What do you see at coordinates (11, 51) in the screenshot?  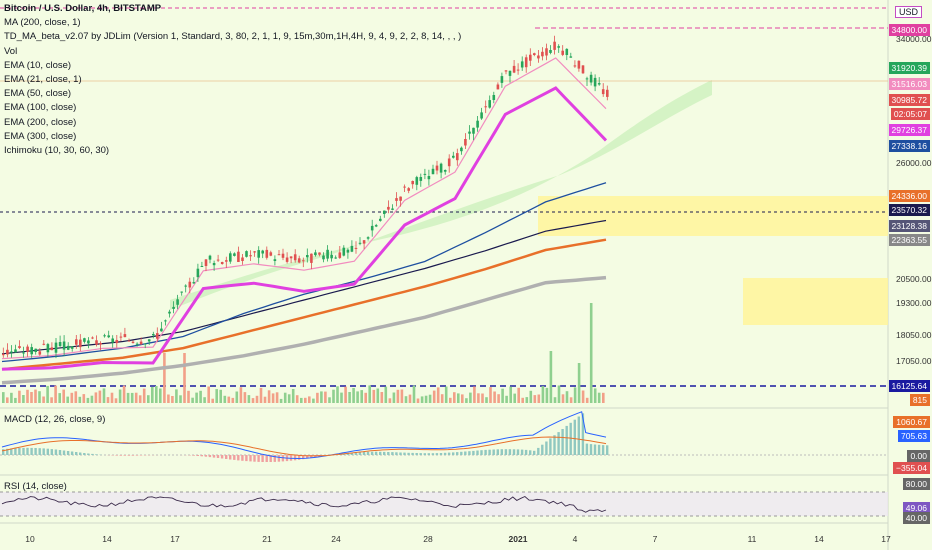 I see `legend-line: Vol` at bounding box center [11, 51].